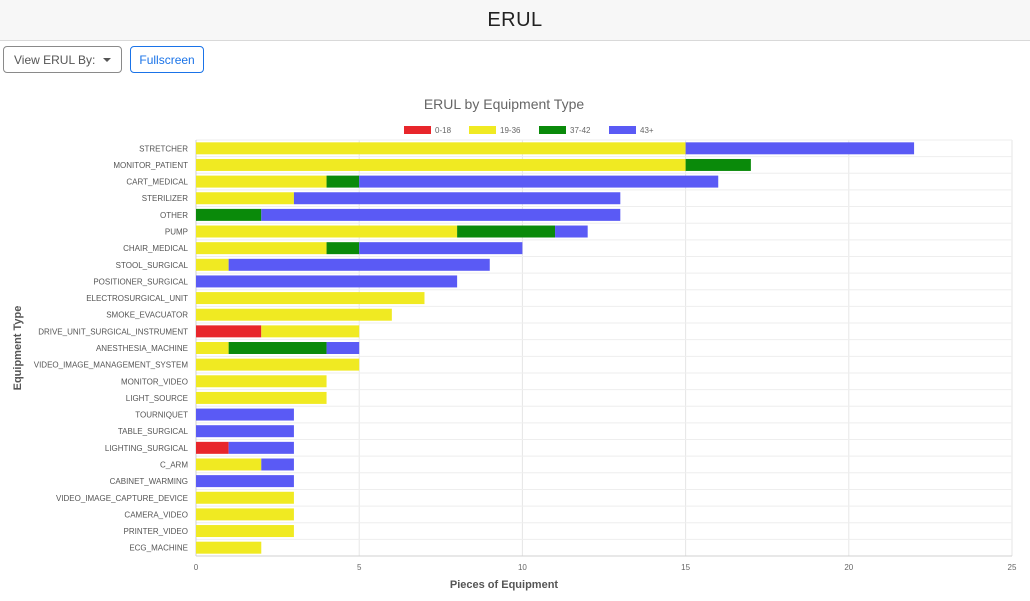 Image resolution: width=1030 pixels, height=601 pixels. Describe the element at coordinates (580, 130) in the screenshot. I see `legend-label-37-42: 37-42` at that location.